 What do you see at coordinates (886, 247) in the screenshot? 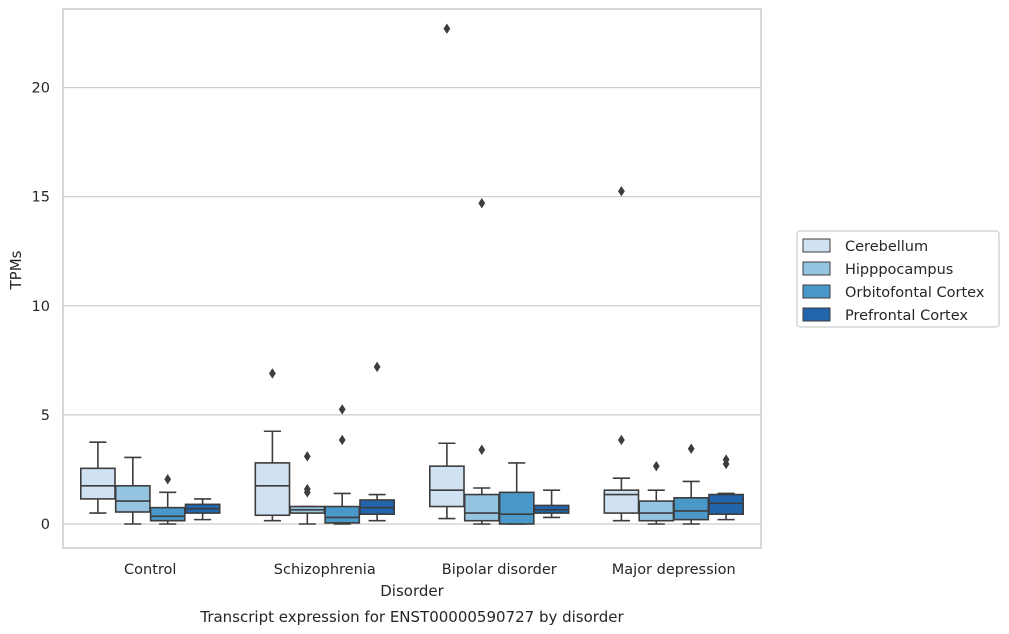
I see `legend-label: Cerebellum` at bounding box center [886, 247].